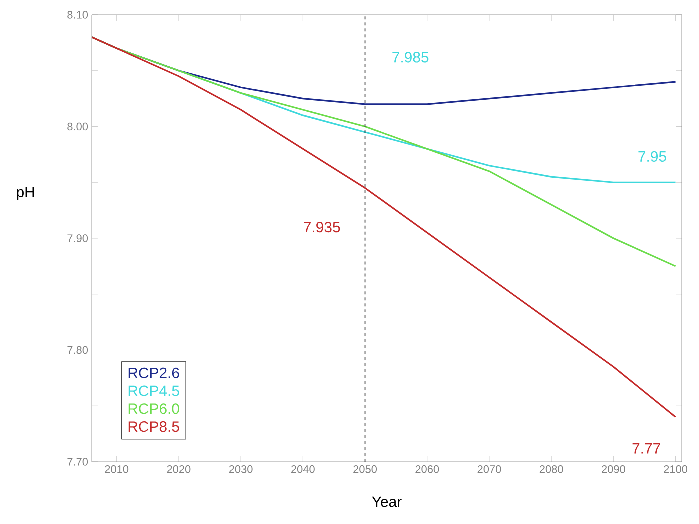 The width and height of the screenshot is (699, 524). What do you see at coordinates (117, 470) in the screenshot?
I see `x-tick-label: 2010` at bounding box center [117, 470].